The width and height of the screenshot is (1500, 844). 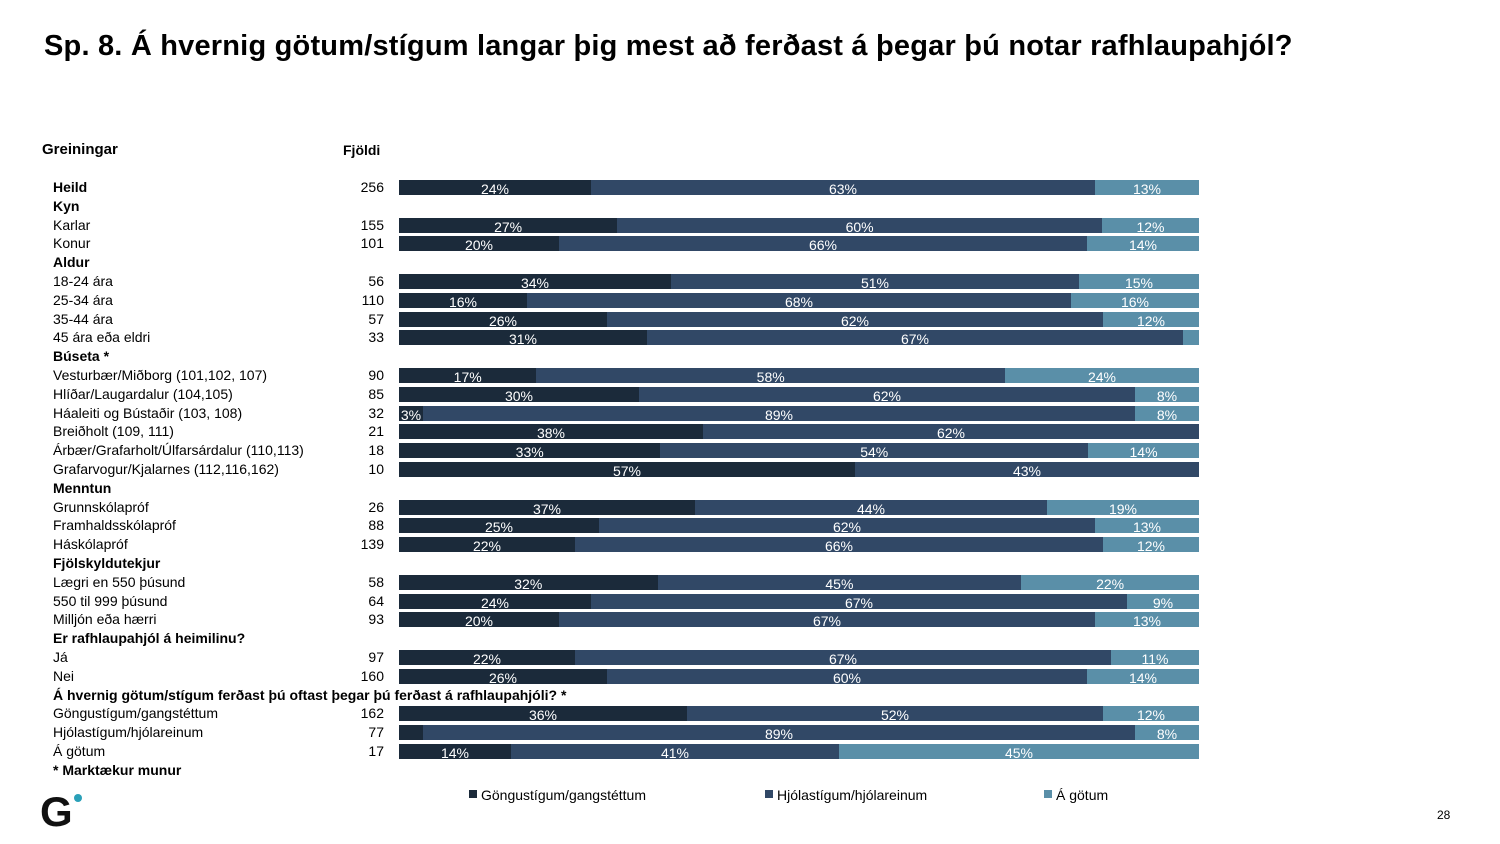 I want to click on data-label: 15%, so click(x=1139, y=283).